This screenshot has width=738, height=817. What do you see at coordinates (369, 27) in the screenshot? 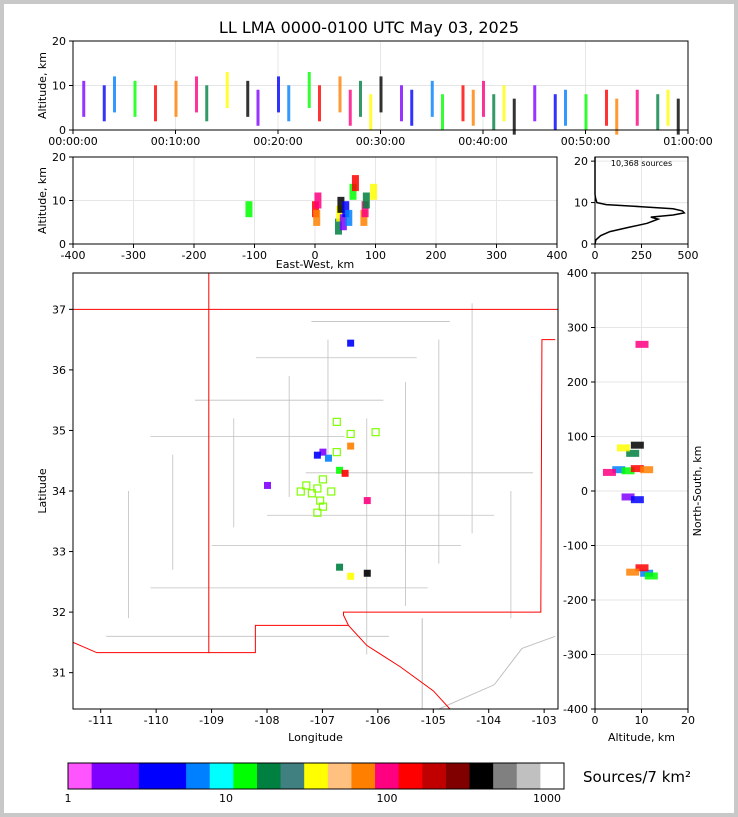
I see `chart-title: LL LMA 0000-0100 UTC May 03, 2025` at bounding box center [369, 27].